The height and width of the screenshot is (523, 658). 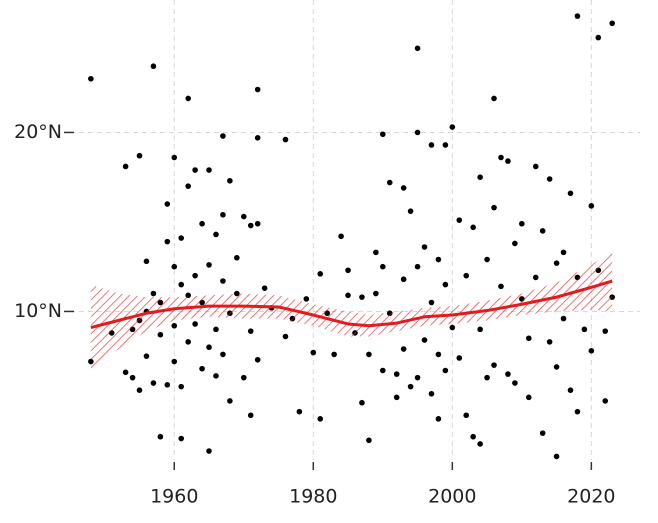 I want to click on x-tick-label: 2020, so click(x=591, y=497).